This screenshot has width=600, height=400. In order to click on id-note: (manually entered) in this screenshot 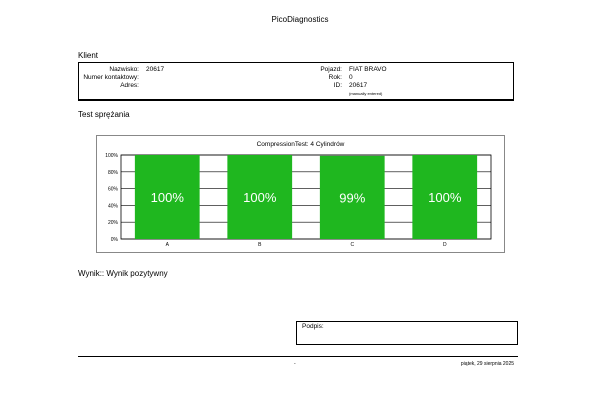, I will do `click(366, 93)`.